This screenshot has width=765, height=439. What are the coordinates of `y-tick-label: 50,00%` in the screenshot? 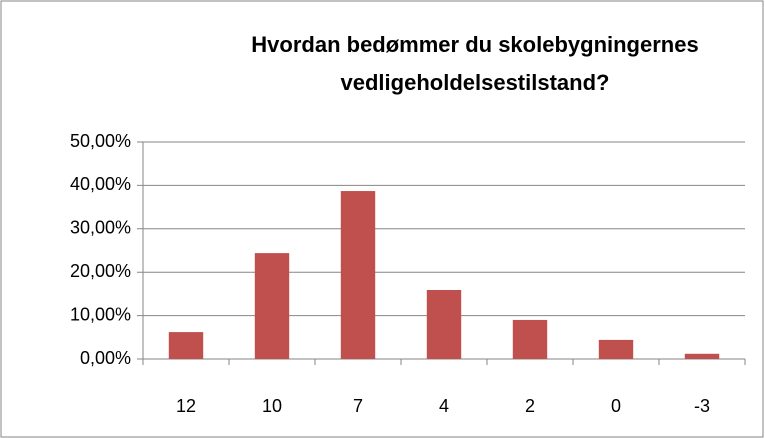 It's located at (100, 141).